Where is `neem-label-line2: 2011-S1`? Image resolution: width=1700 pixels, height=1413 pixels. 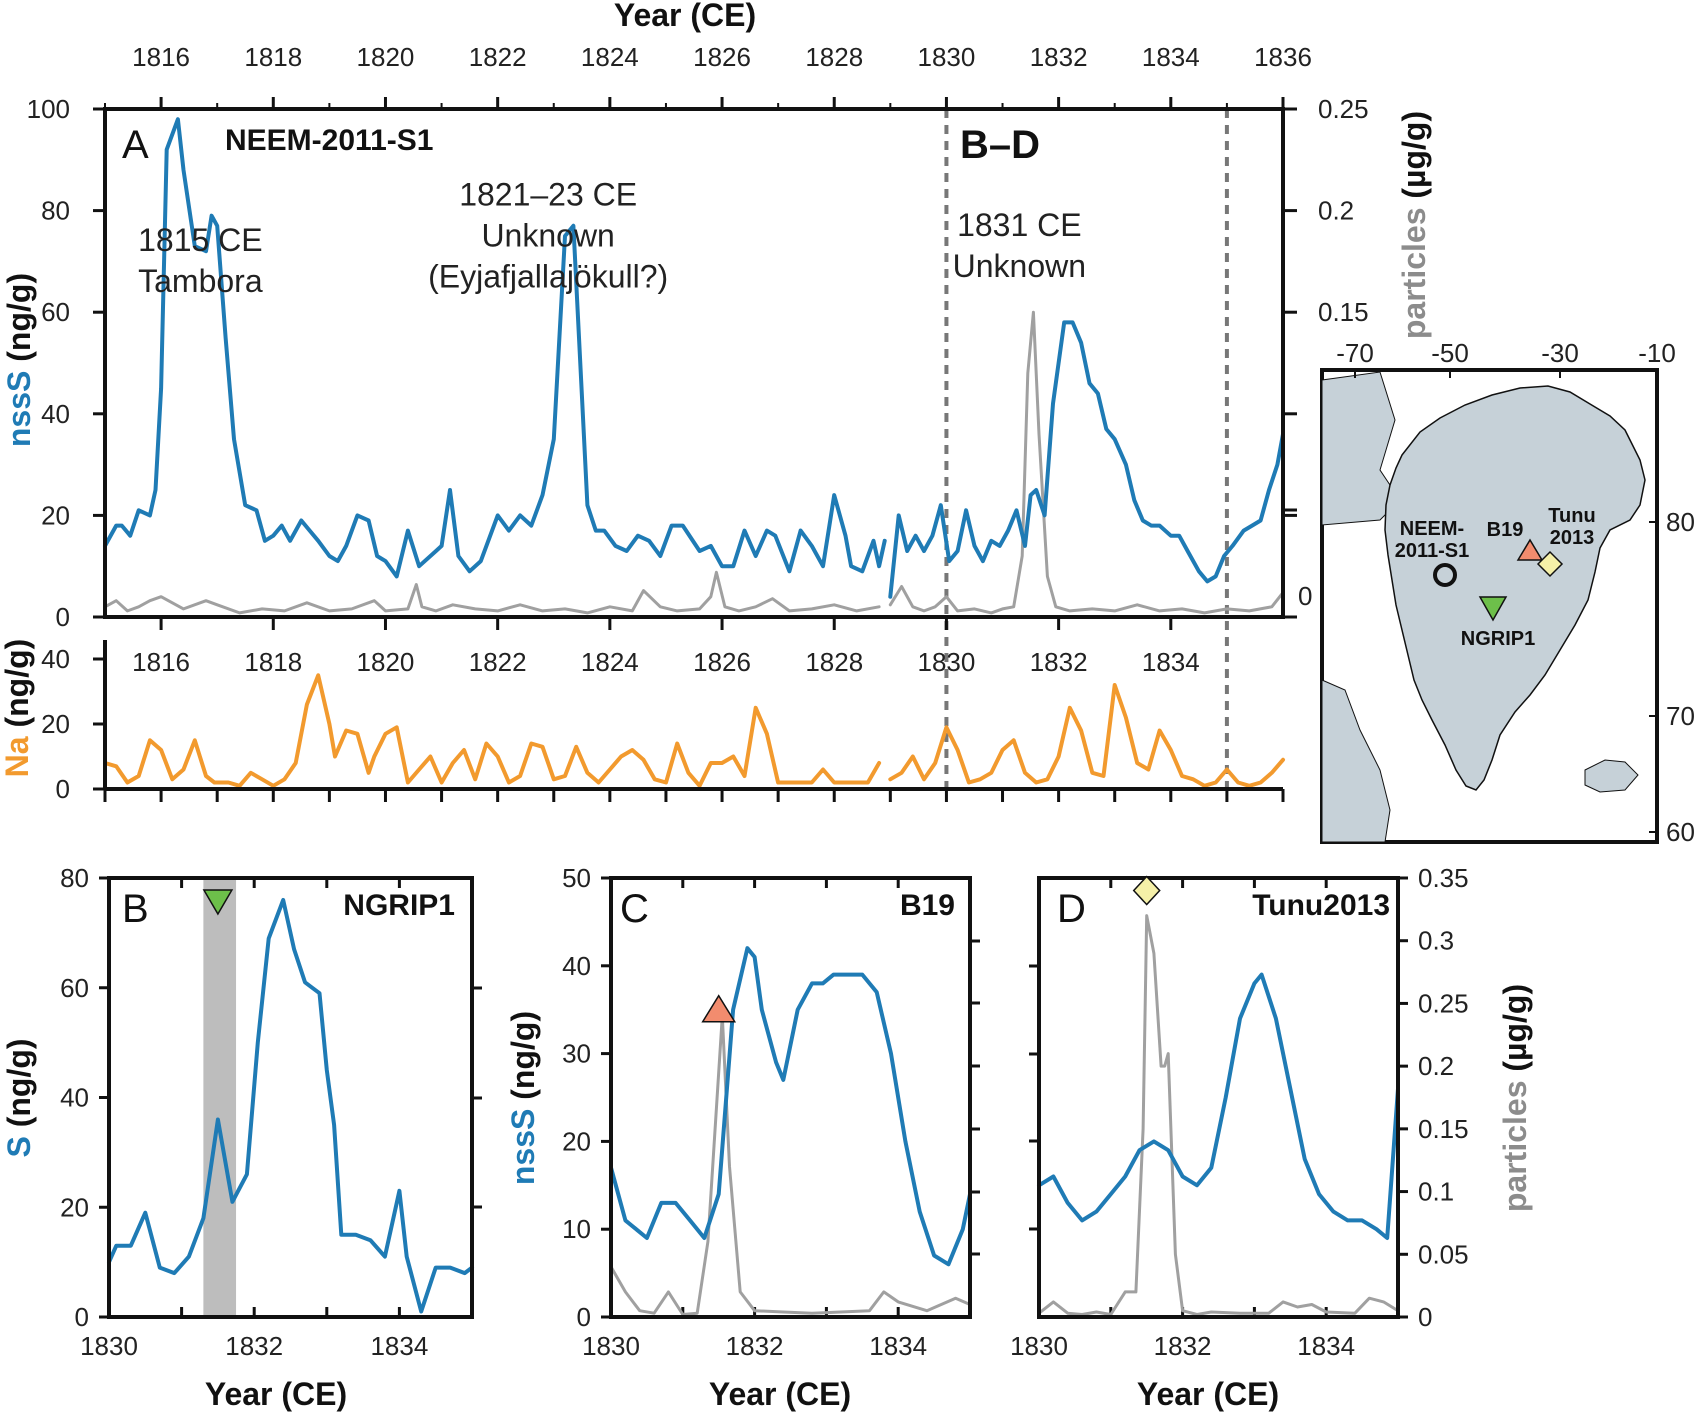
neem-label-line2: 2011-S1 is located at coordinates (1432, 551).